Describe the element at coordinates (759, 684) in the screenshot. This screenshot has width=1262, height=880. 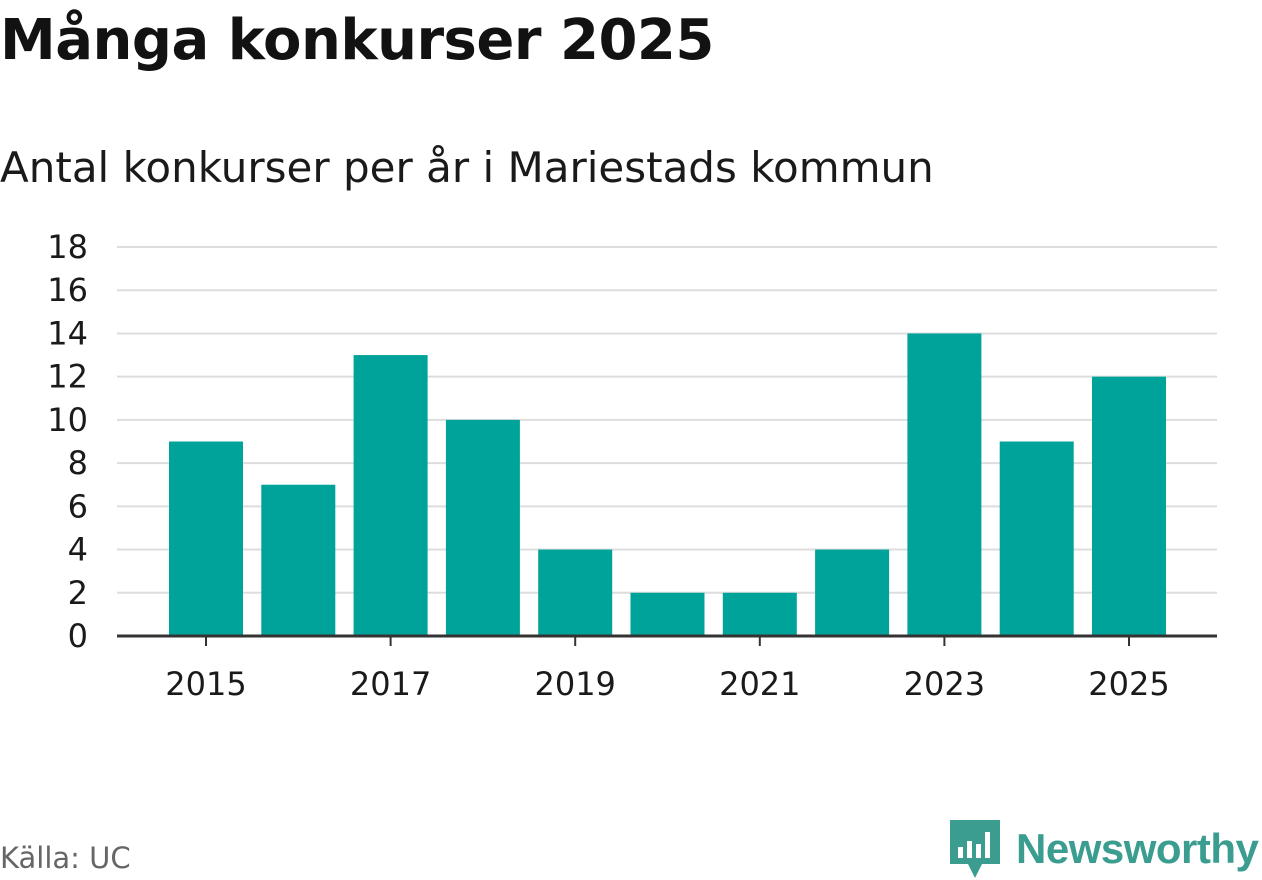
I see `x-tick-label: 2021` at that location.